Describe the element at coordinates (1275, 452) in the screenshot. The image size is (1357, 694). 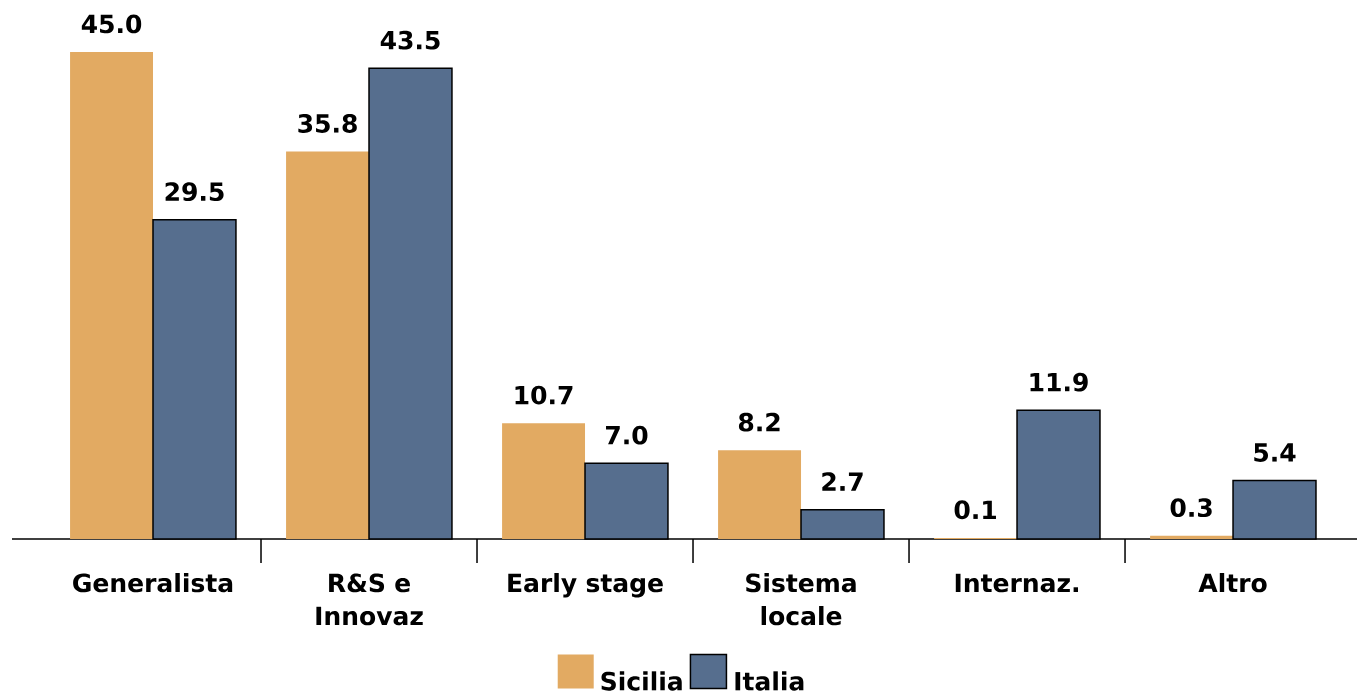
I see `data-label: 5.4` at that location.